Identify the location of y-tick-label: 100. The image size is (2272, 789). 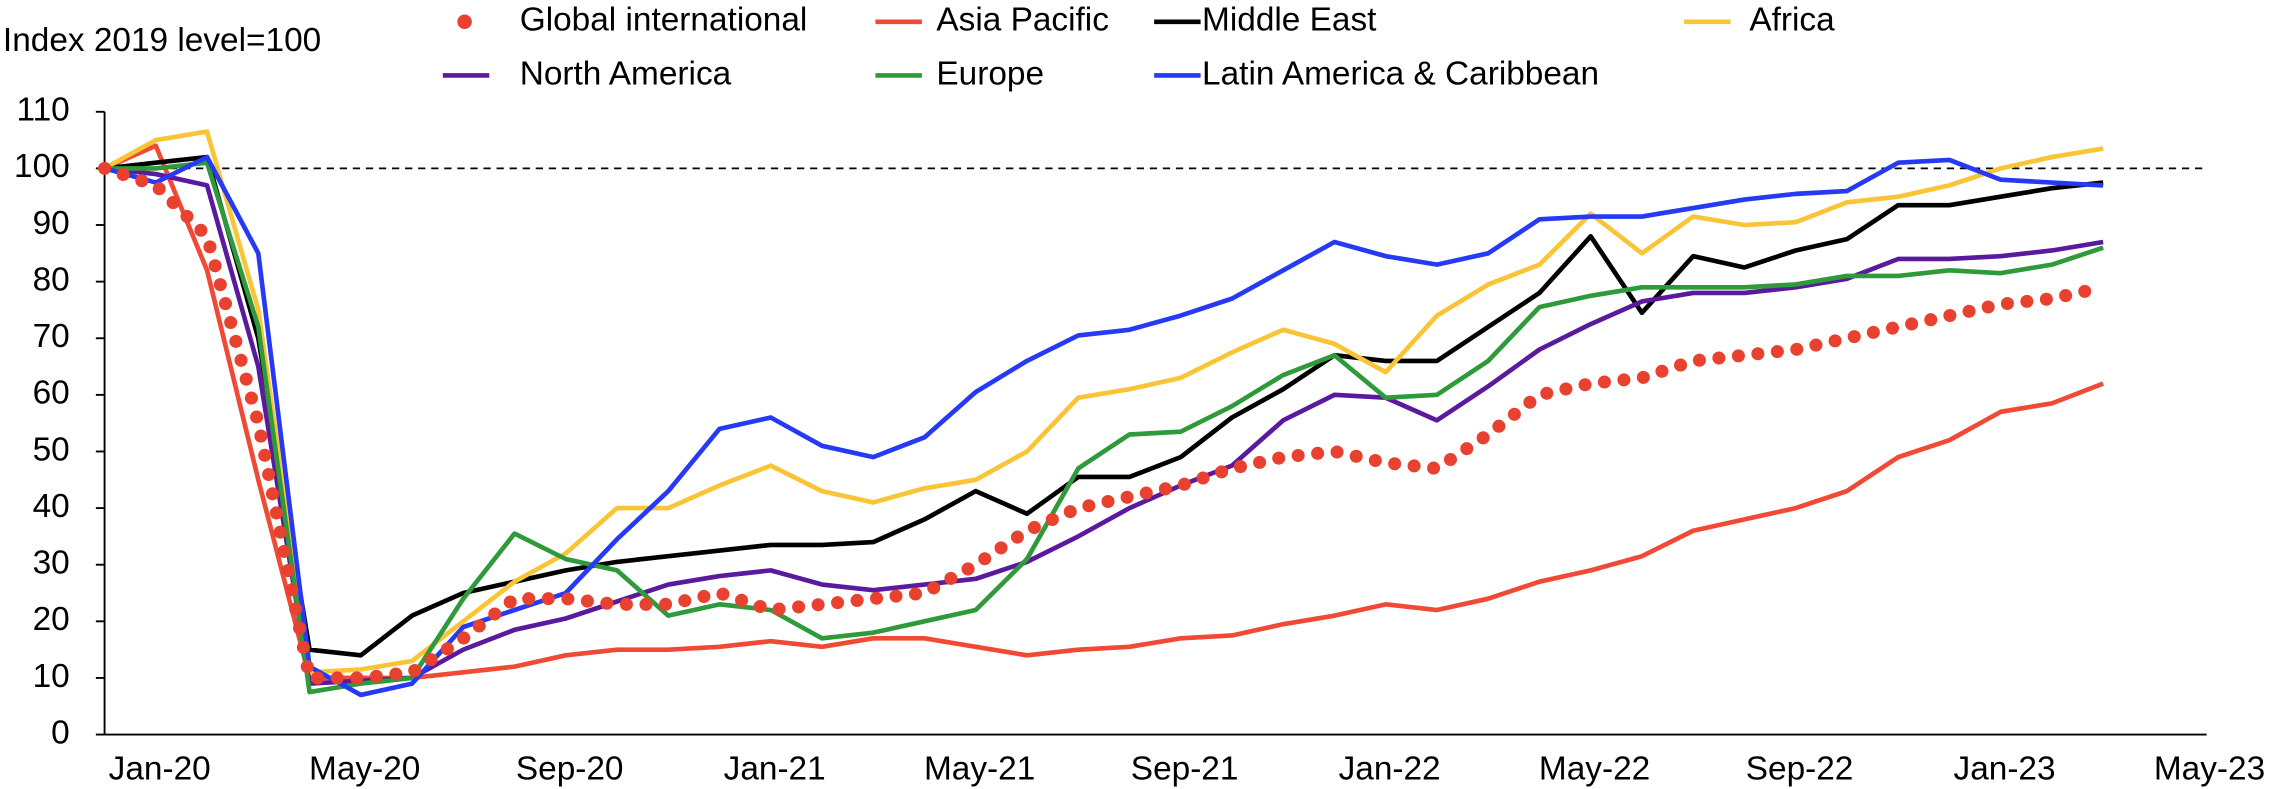
(42, 166).